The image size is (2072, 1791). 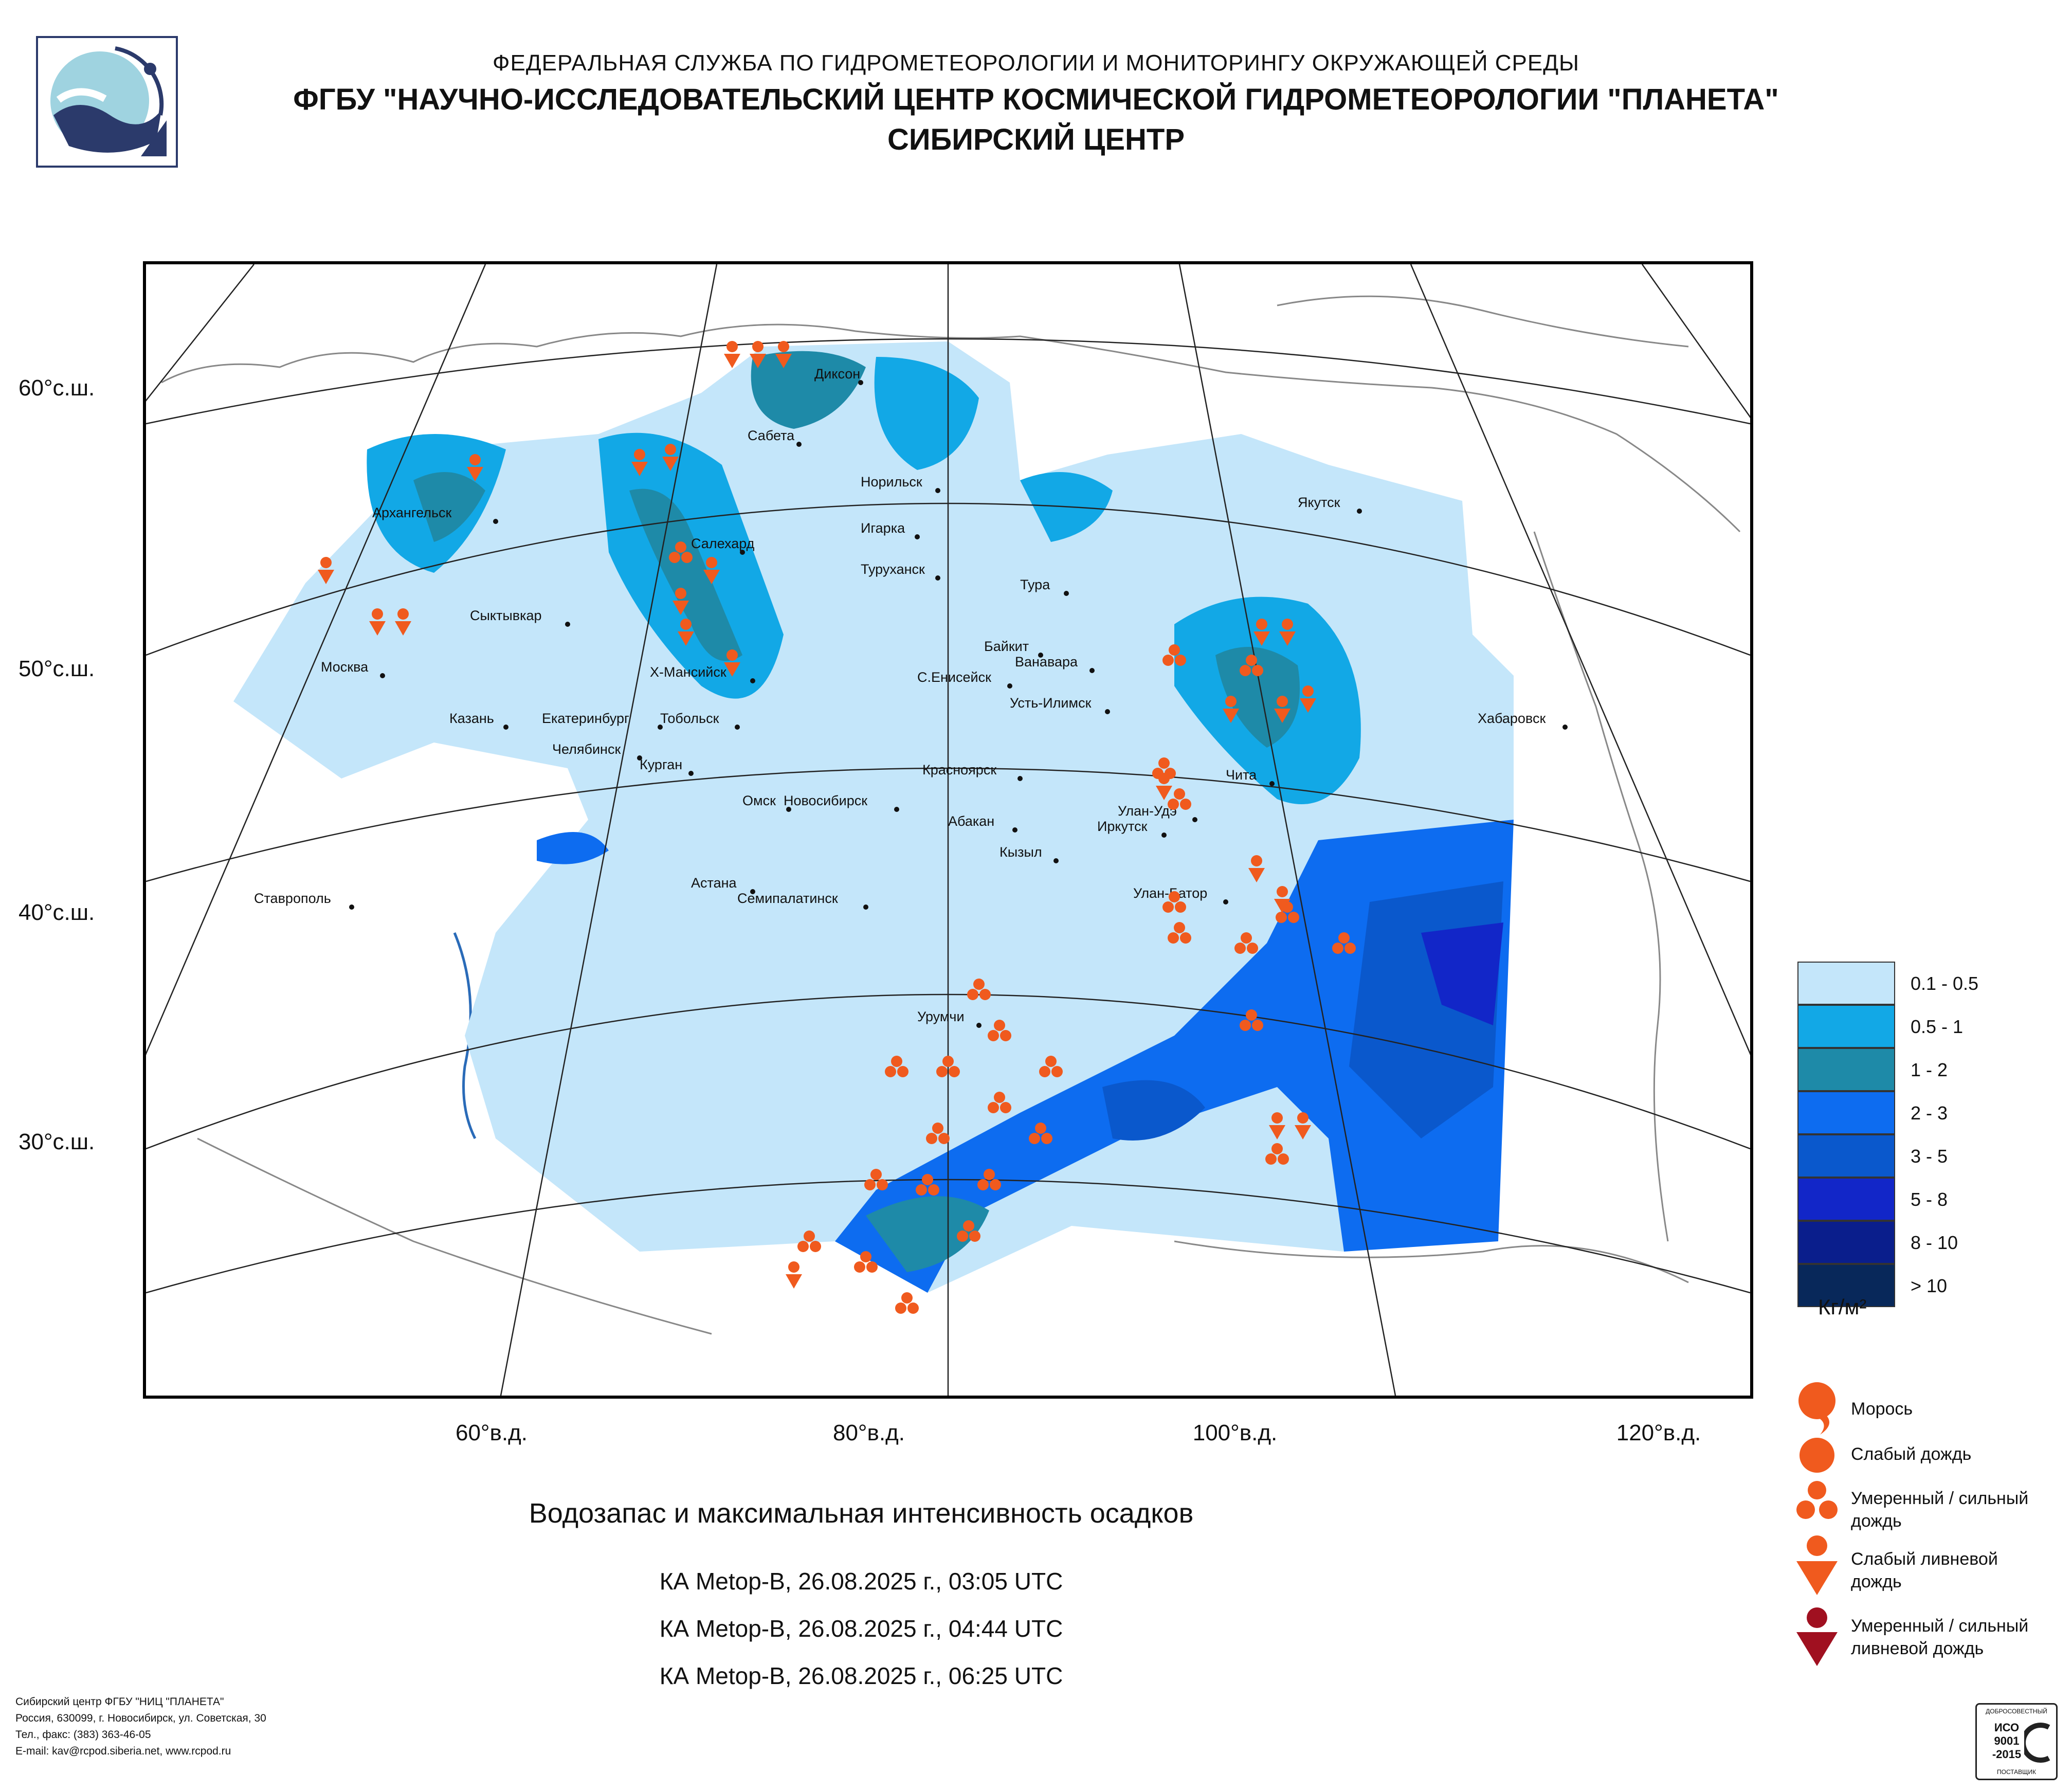 What do you see at coordinates (1523, 721) in the screenshot?
I see `city-34: Хабаровск` at bounding box center [1523, 721].